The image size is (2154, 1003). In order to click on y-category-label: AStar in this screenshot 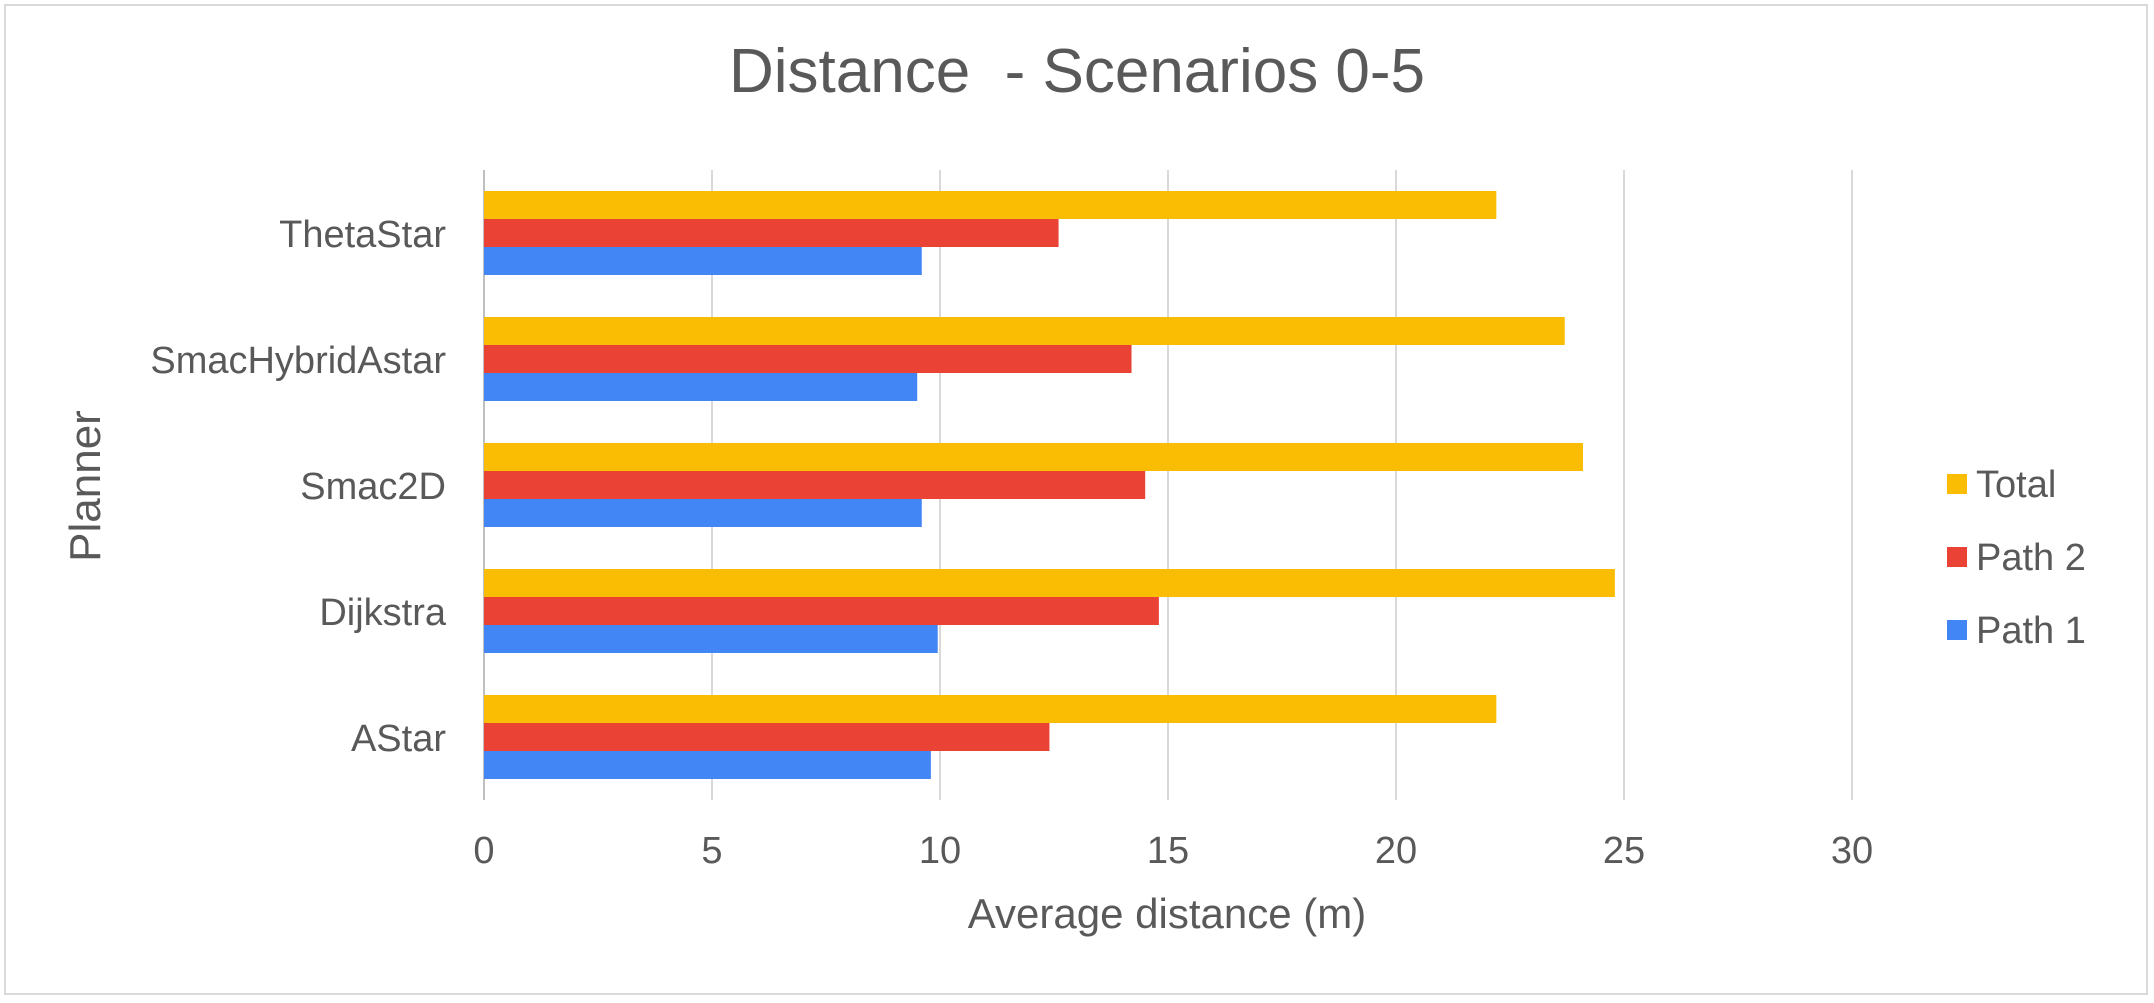, I will do `click(398, 739)`.